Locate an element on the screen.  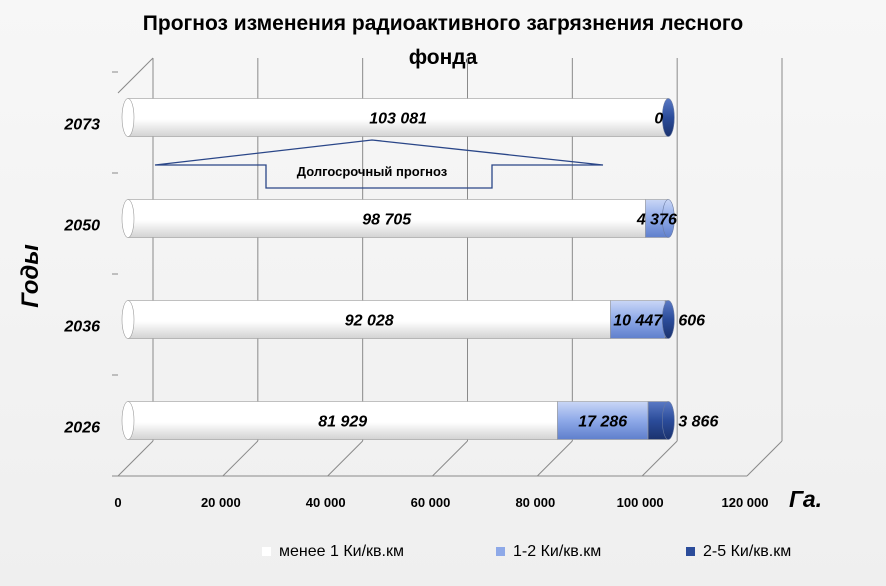
top-left-edge is located at coordinates (135, 75).